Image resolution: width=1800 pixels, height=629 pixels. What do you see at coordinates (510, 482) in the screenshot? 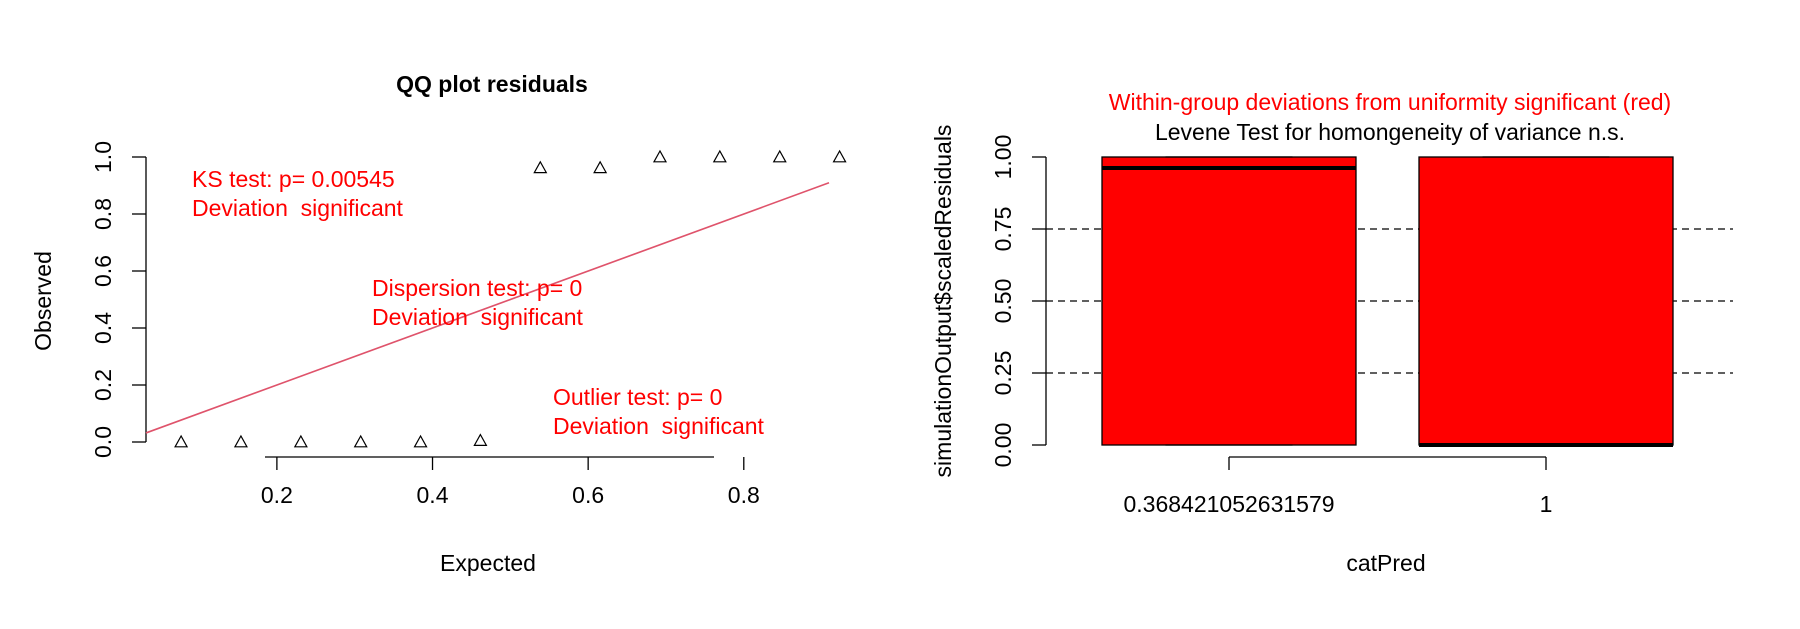
I see `qq-x-ticks: 0.2 0.4 0.6 0.8` at bounding box center [510, 482].